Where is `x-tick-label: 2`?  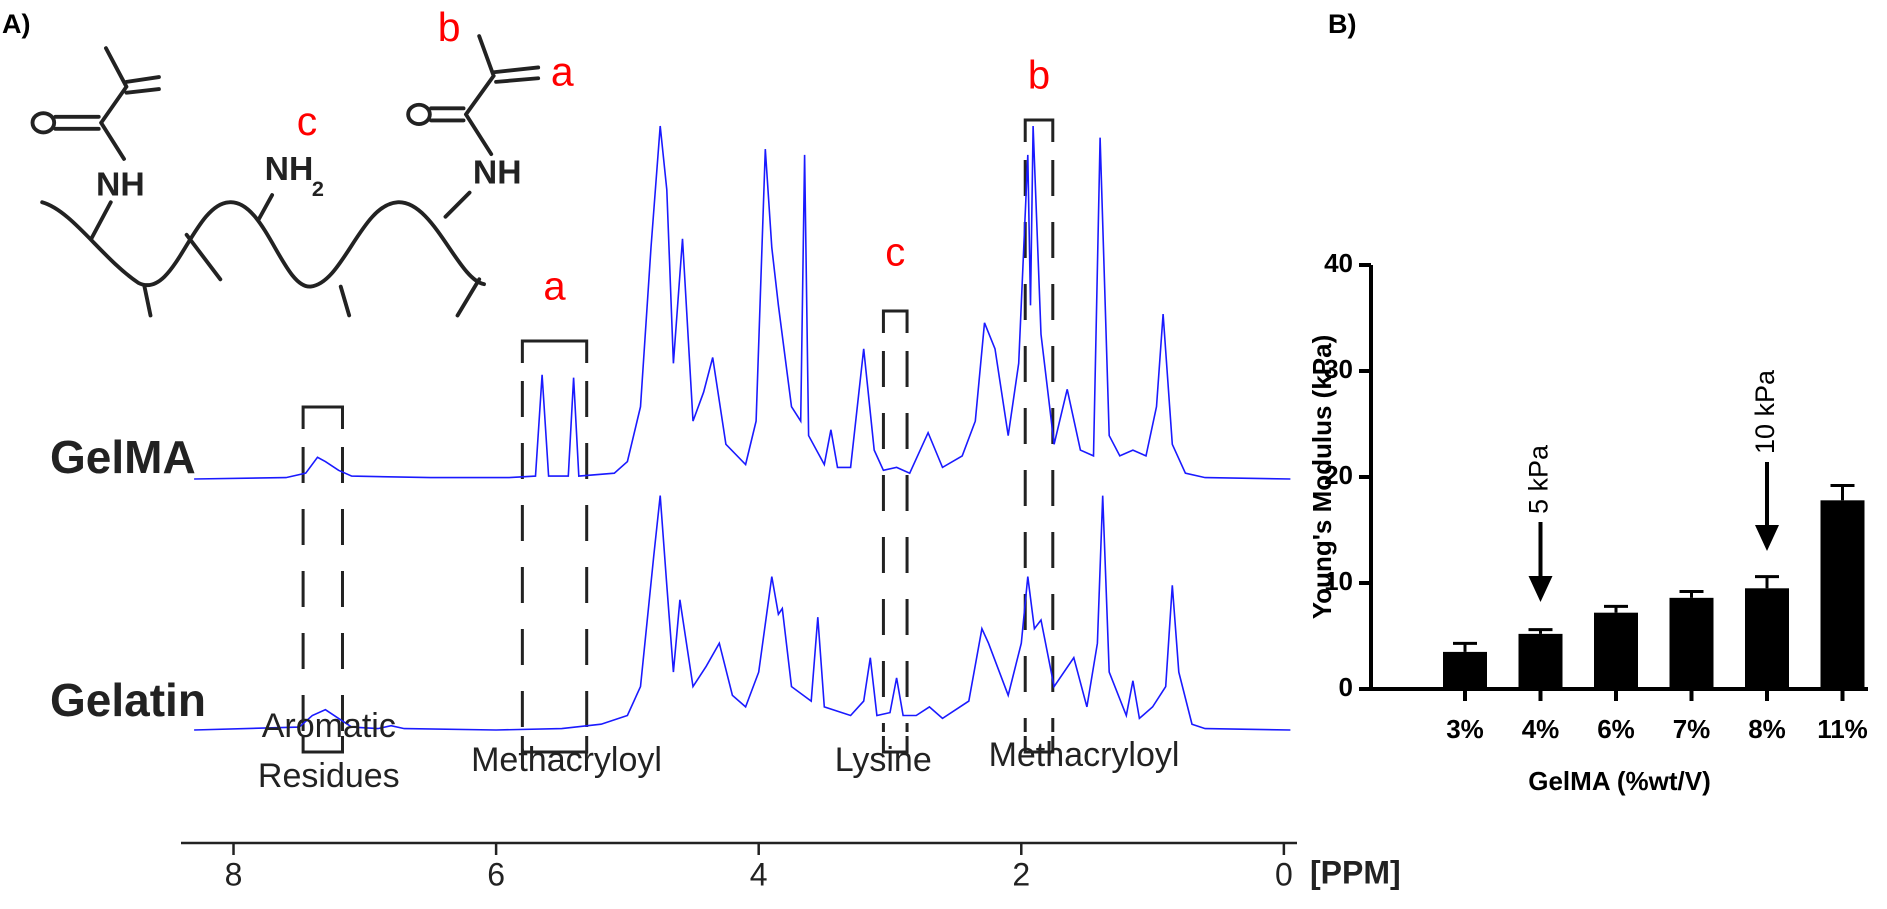 x-tick-label: 2 is located at coordinates (1021, 874).